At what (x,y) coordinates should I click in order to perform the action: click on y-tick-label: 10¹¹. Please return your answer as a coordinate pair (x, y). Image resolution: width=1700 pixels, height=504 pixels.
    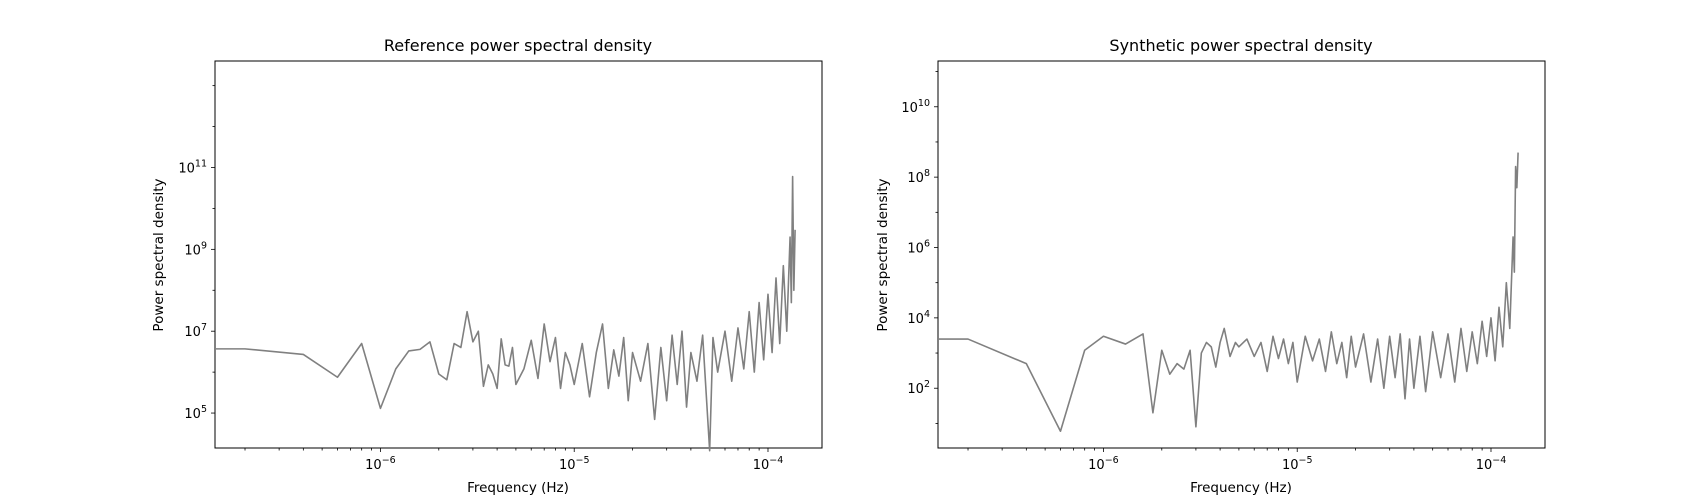
    Looking at the image, I should click on (192, 167).